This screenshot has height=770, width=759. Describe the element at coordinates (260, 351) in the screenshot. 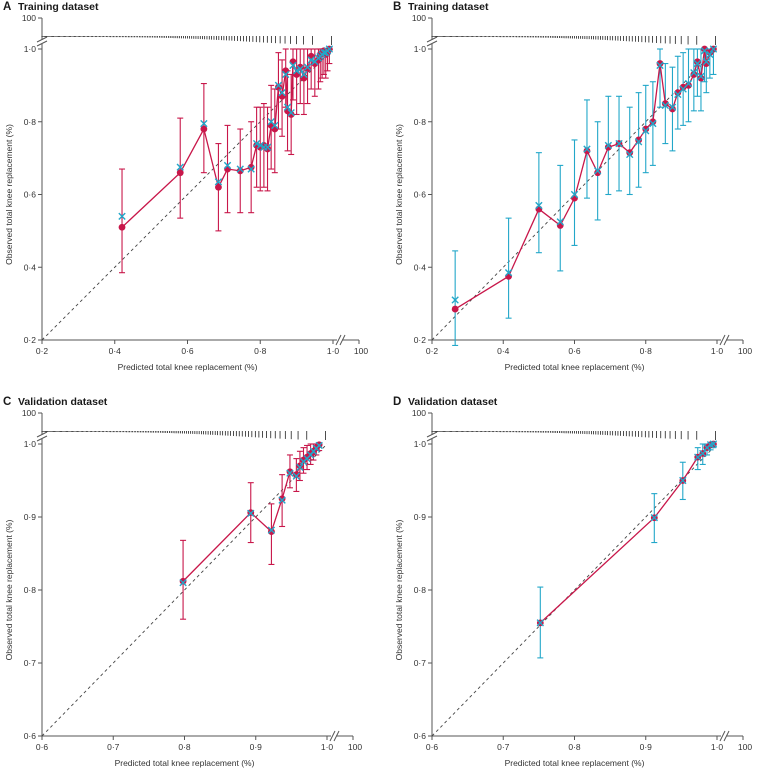

I see `x-tick-label: 0·8` at that location.